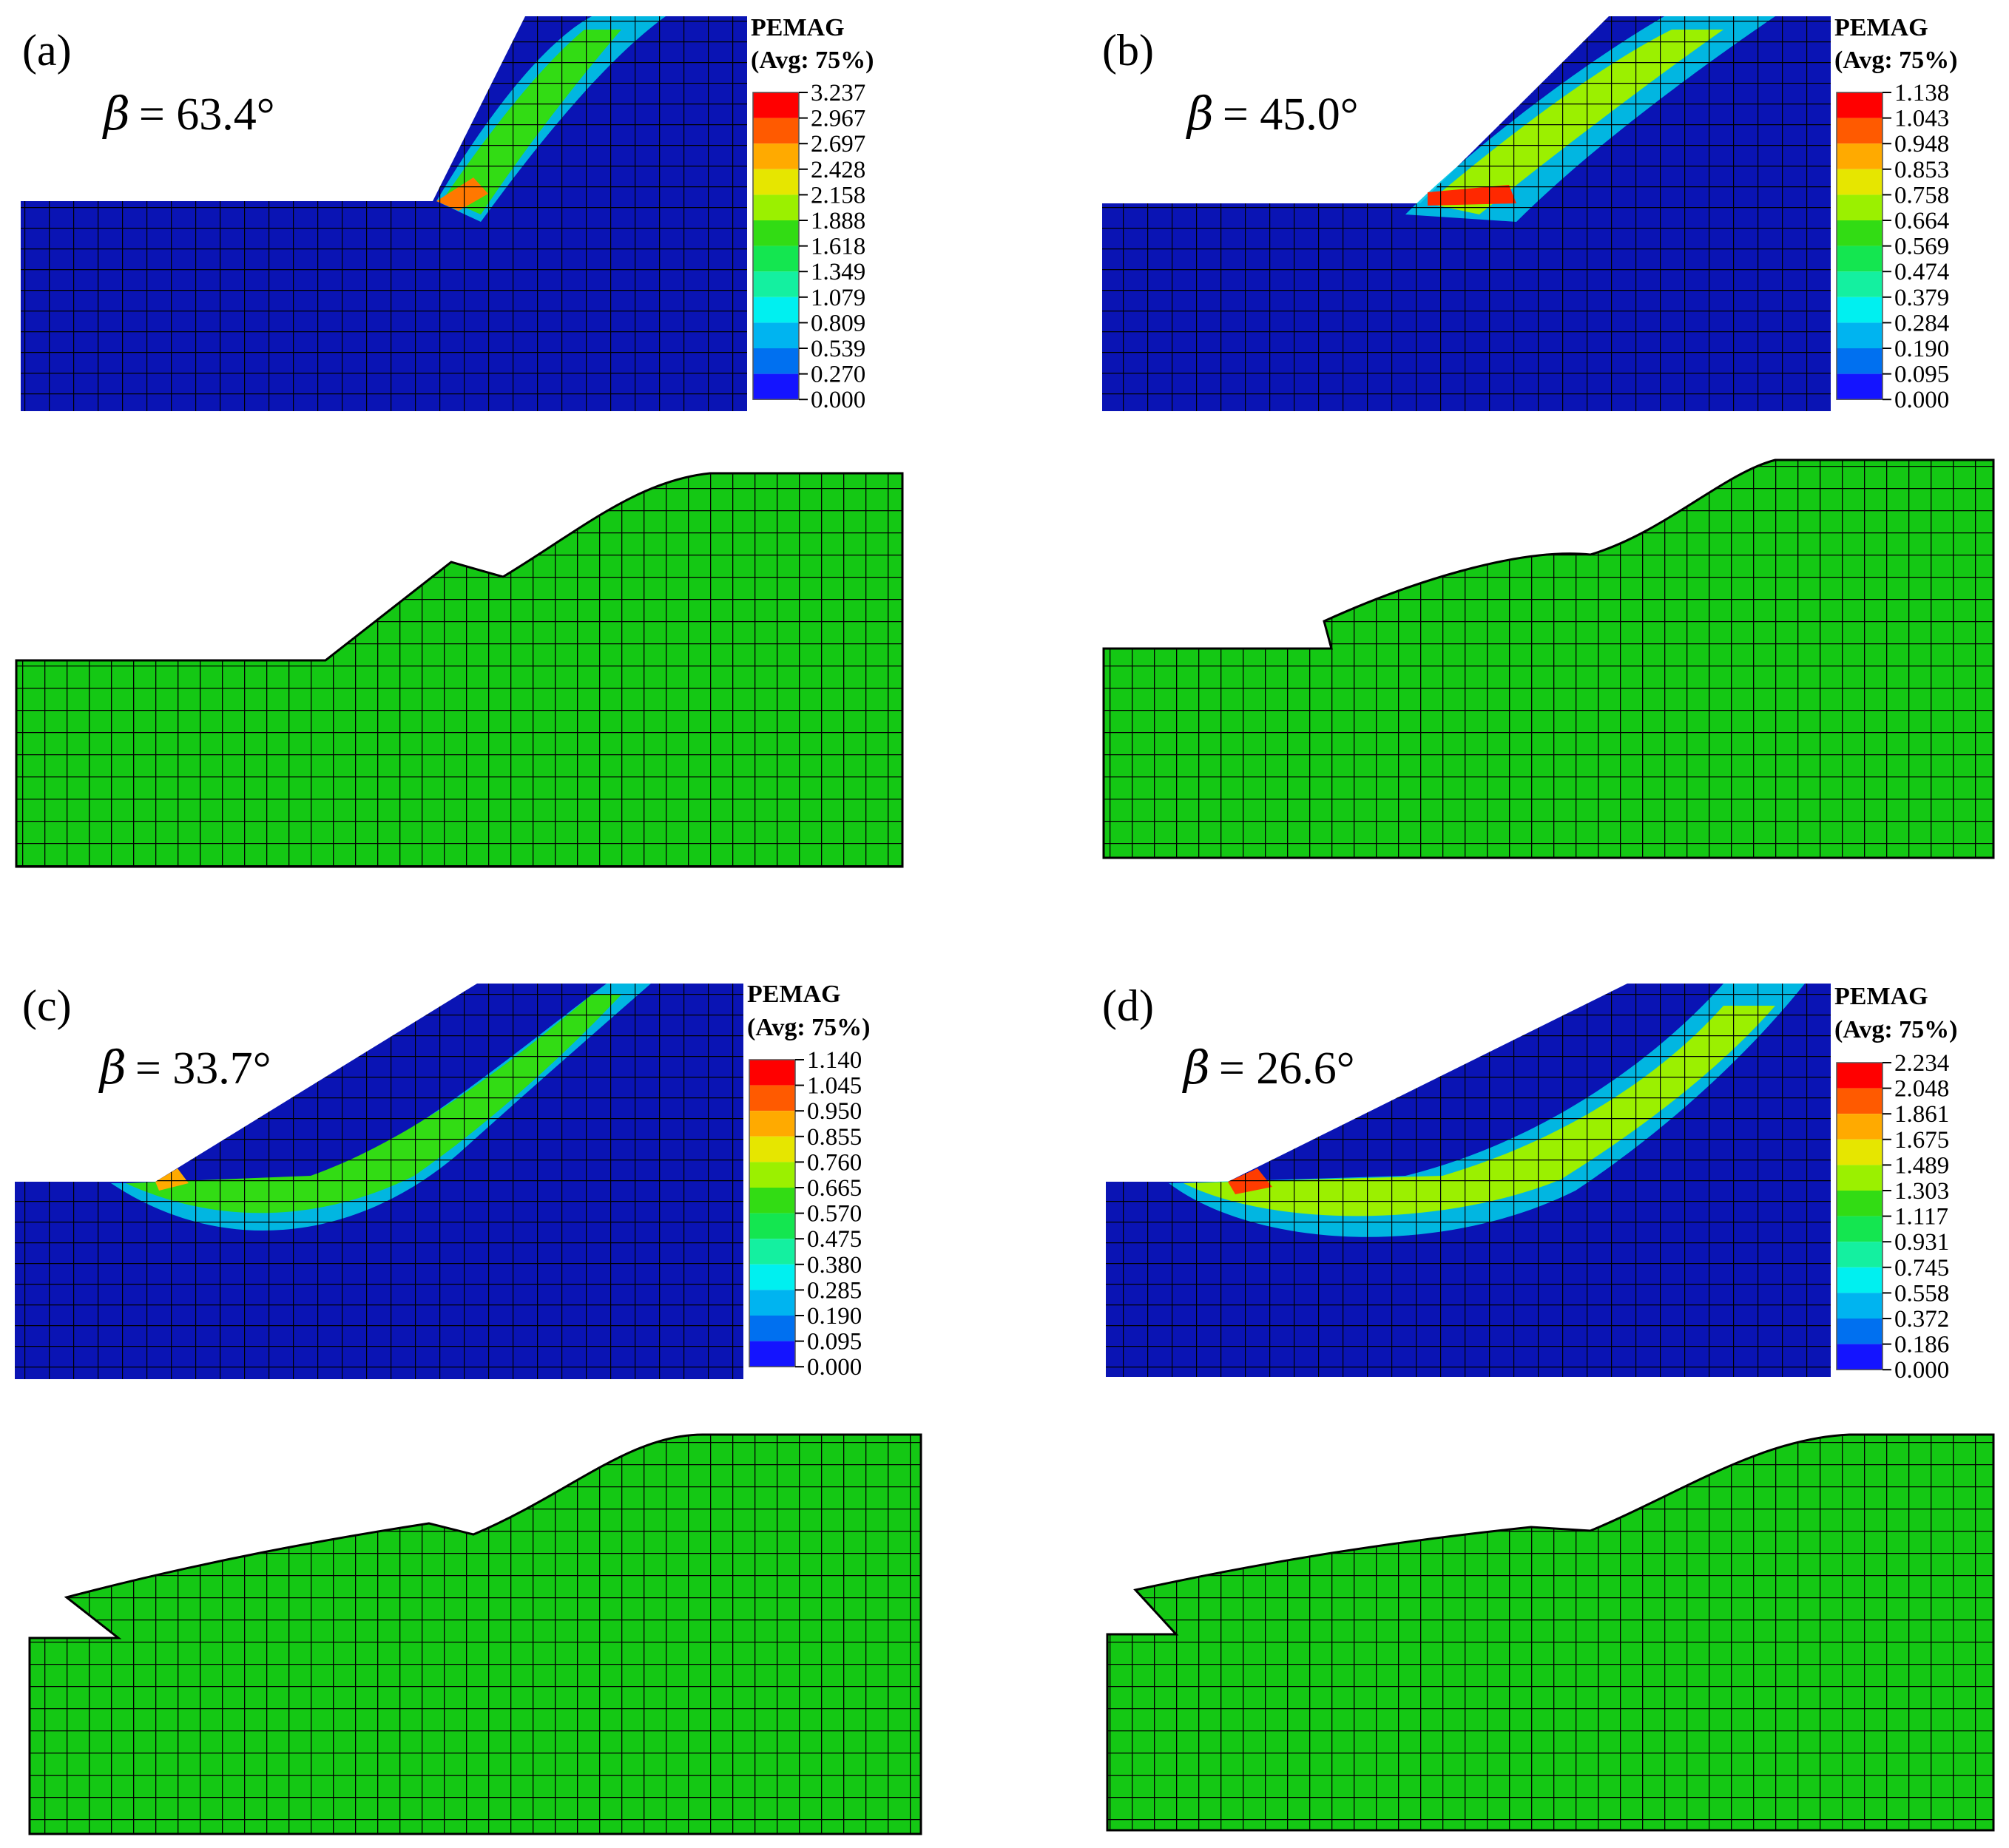 This screenshot has width=2009, height=1848. I want to click on legend-tick-label: 0.745, so click(1921, 1268).